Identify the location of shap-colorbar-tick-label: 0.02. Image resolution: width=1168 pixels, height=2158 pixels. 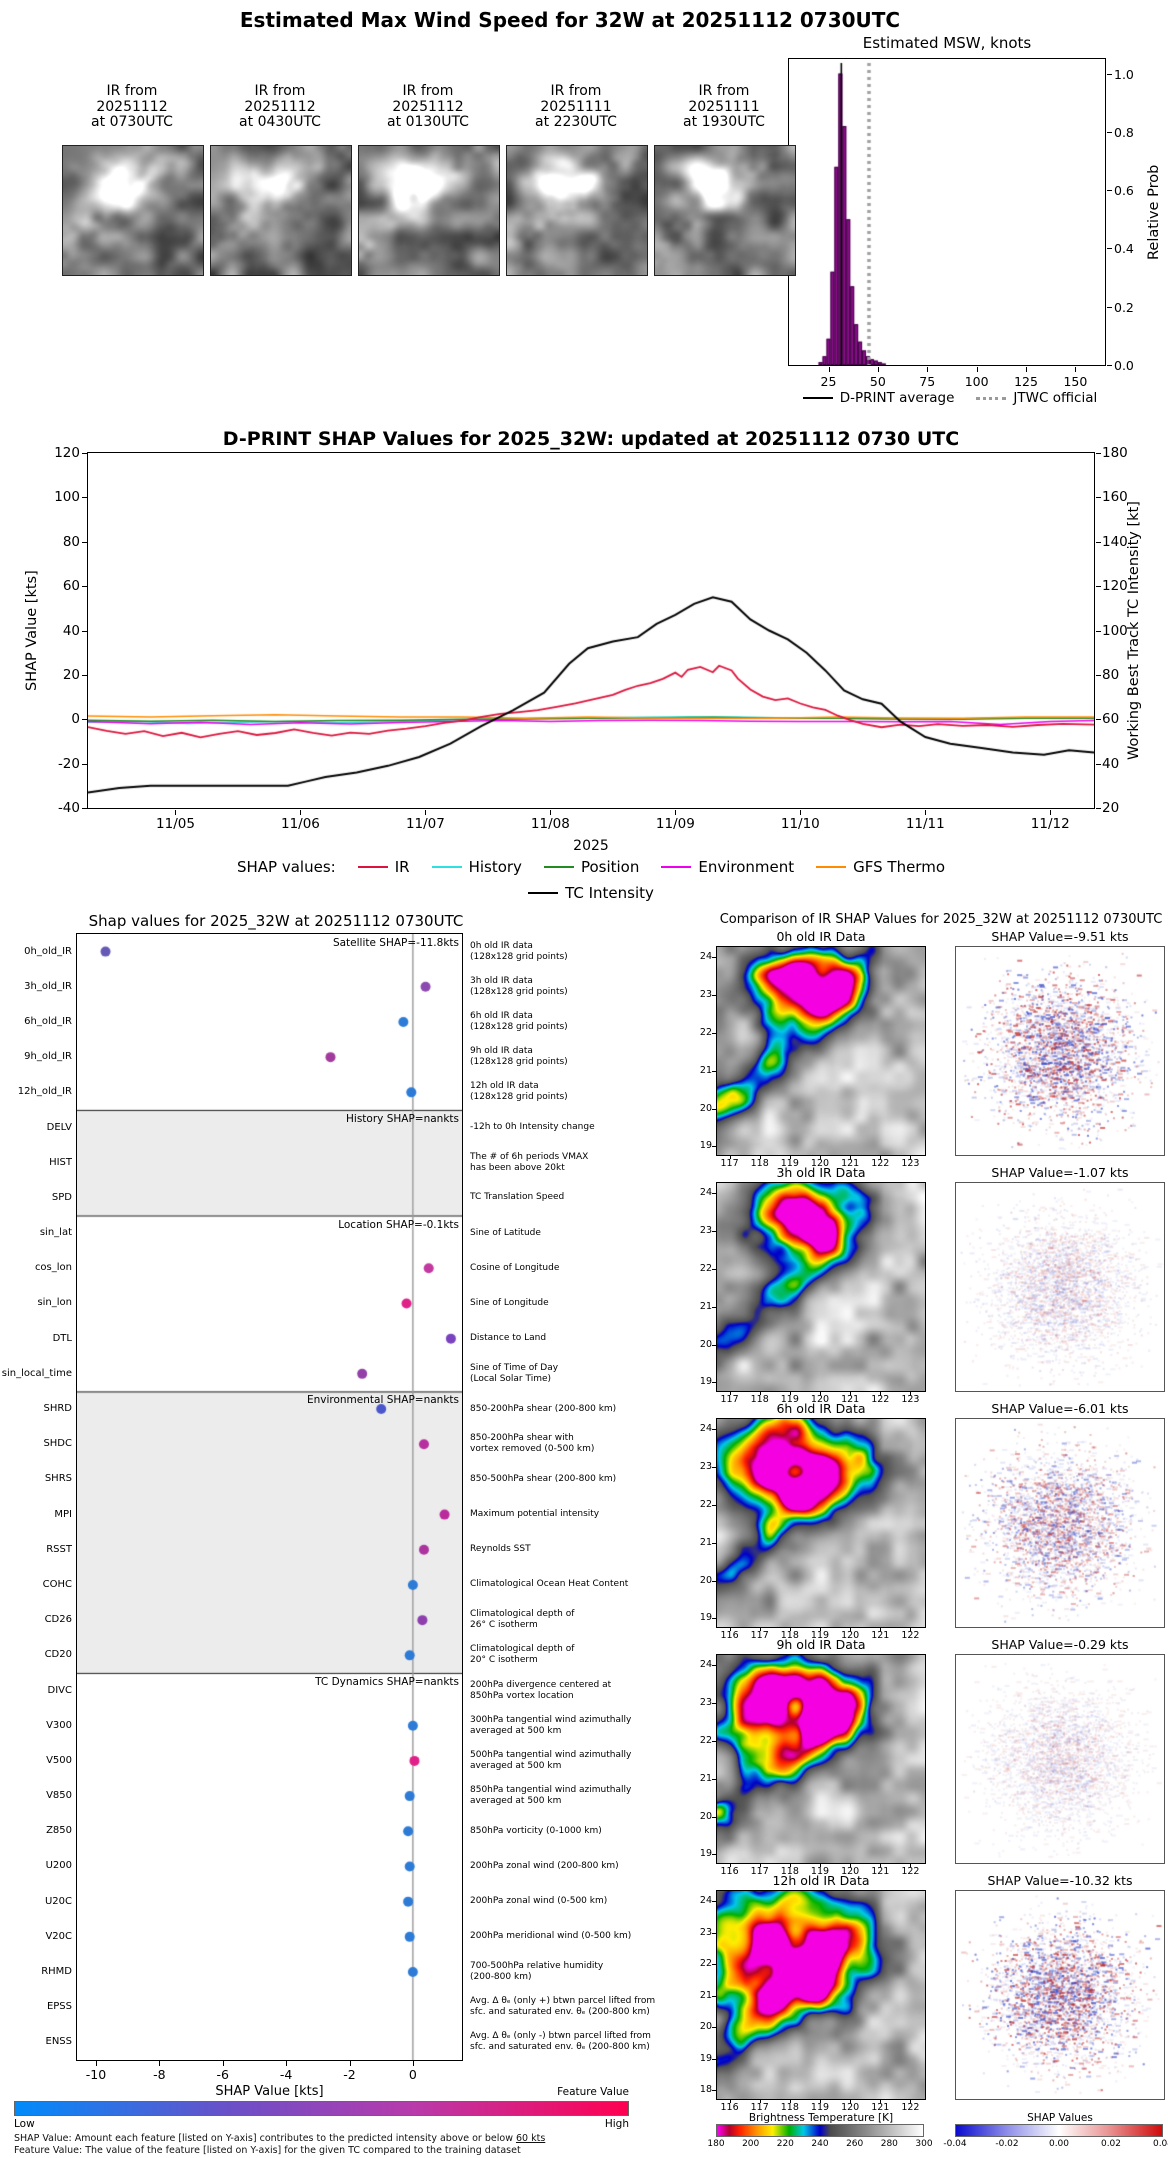
(1111, 2144).